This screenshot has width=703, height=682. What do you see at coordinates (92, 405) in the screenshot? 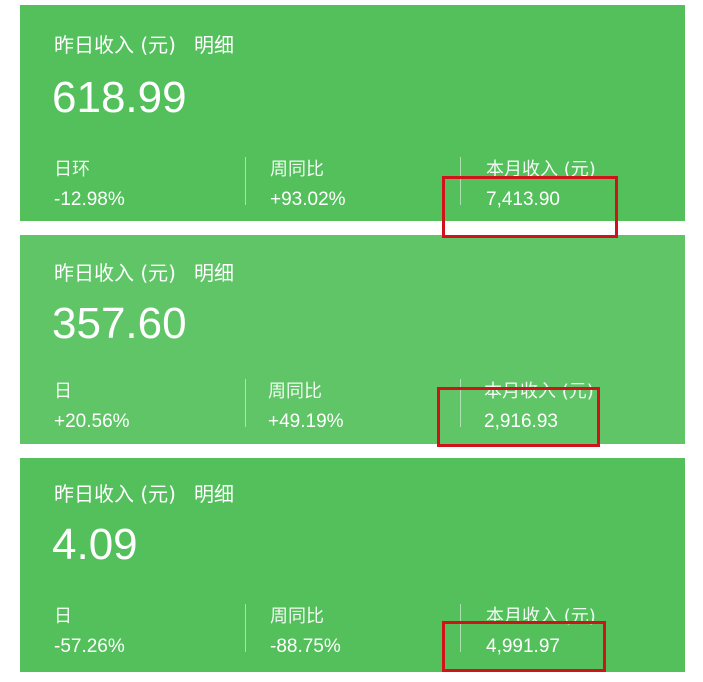
I see `stat-day: 日 +20.56%` at bounding box center [92, 405].